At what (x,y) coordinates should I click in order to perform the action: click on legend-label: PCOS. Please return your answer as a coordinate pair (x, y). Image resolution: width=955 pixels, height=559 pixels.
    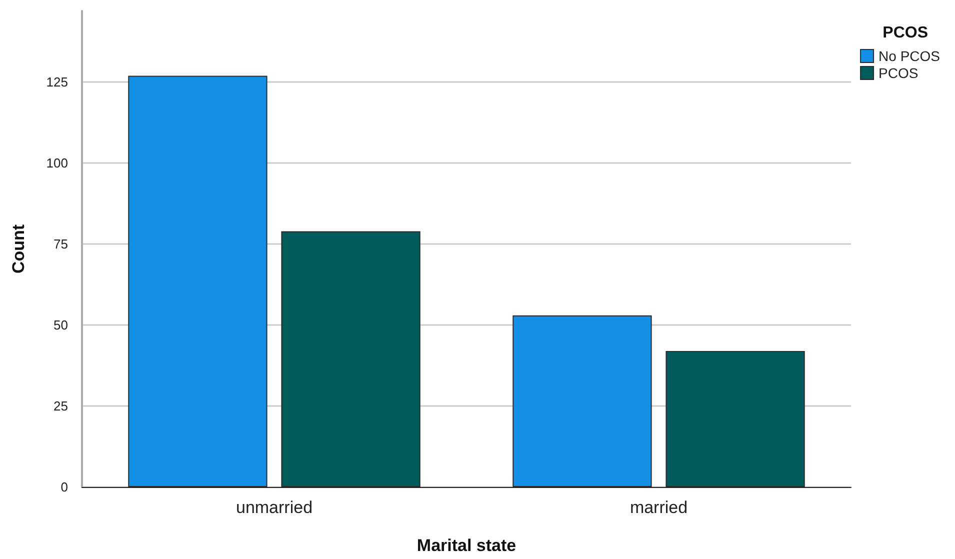
    Looking at the image, I should click on (898, 73).